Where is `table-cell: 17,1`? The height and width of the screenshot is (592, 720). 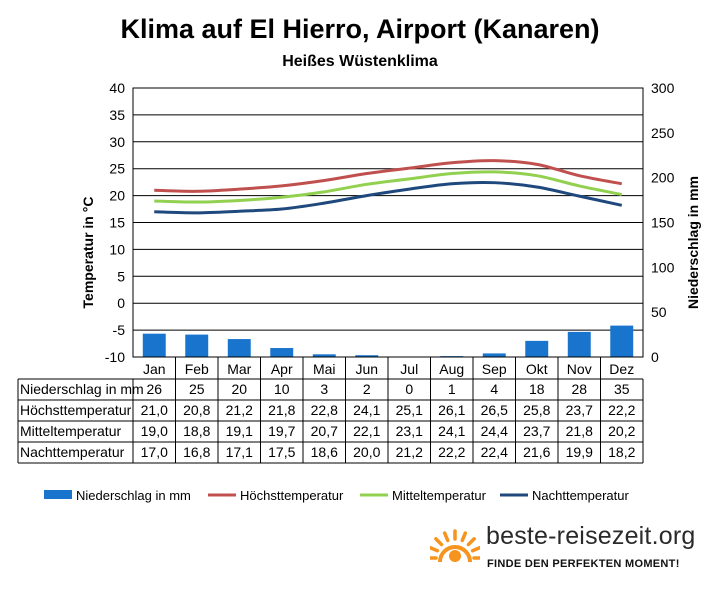 table-cell: 17,1 is located at coordinates (239, 452).